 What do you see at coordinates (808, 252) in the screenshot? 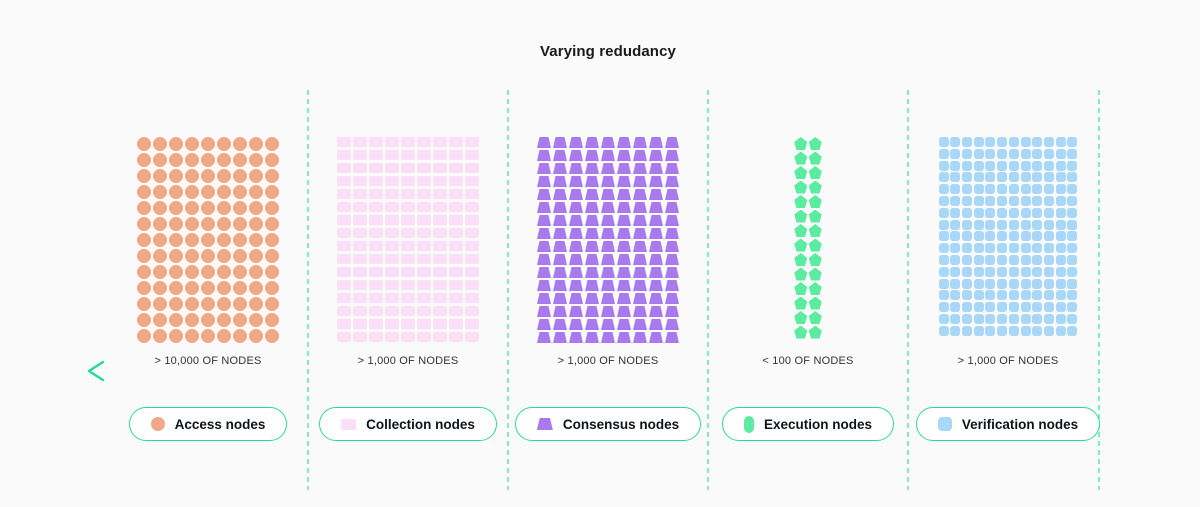
I see `group-column-execution: < 100 OF NODES` at bounding box center [808, 252].